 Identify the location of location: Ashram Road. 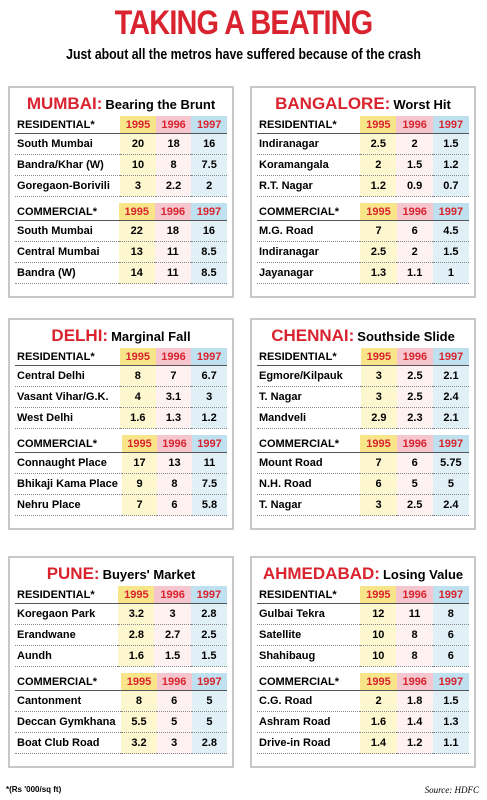
(309, 722).